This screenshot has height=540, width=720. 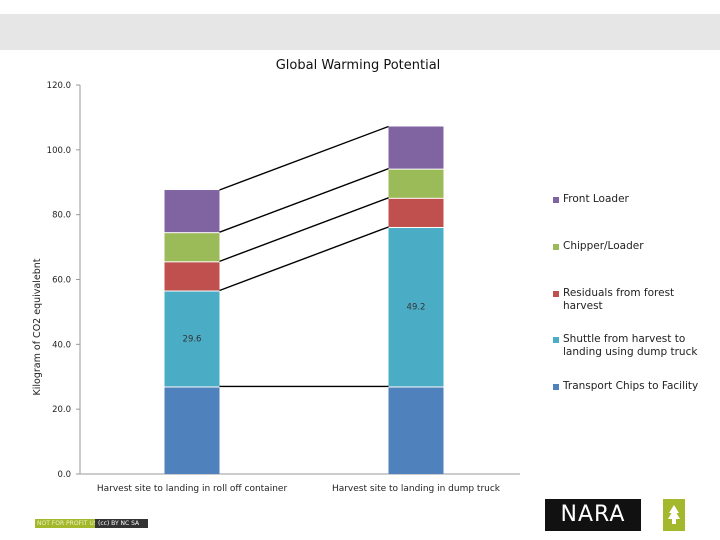 I want to click on y-tick-label: 100.0, so click(x=59, y=151).